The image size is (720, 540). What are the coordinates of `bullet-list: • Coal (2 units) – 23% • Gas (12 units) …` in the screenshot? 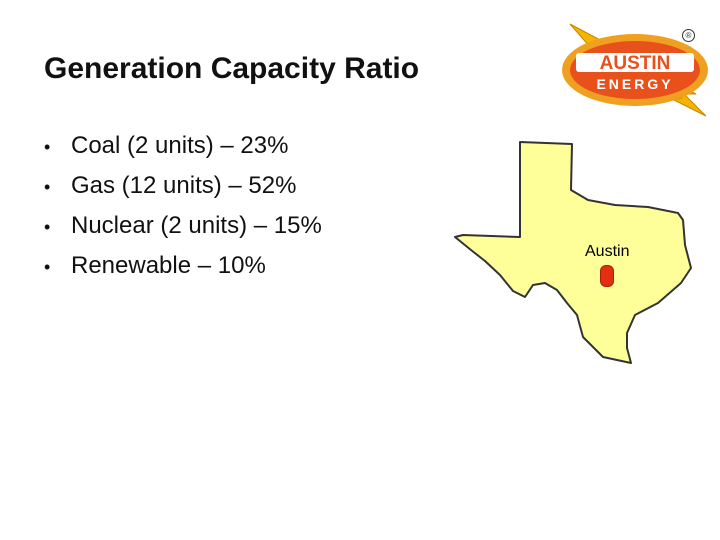 It's located at (183, 212).